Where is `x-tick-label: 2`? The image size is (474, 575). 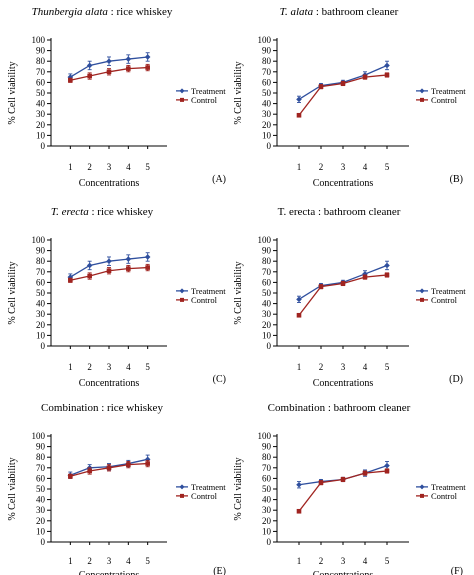 x-tick-label: 2 is located at coordinates (89, 367).